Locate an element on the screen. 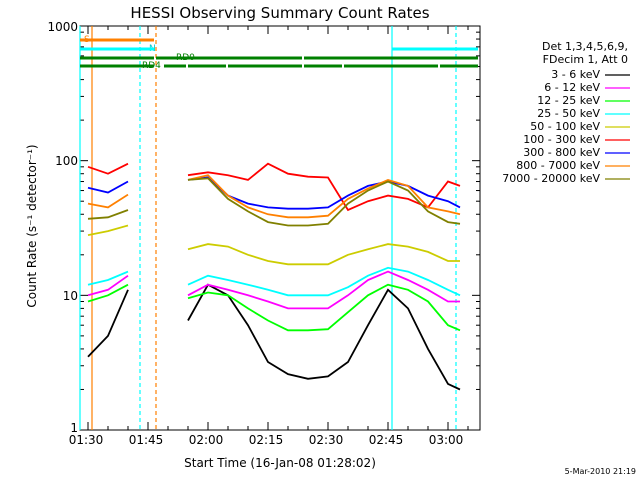 This screenshot has height=480, width=640. legend-label: 12 - 25 keV is located at coordinates (568, 100).